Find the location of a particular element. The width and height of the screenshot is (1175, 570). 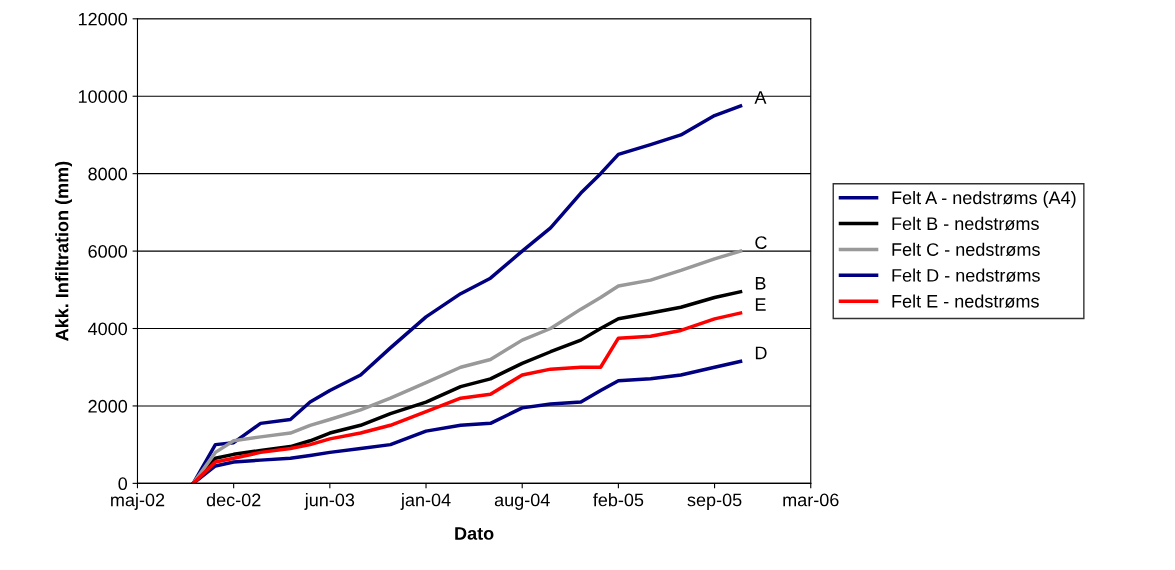

legend-label: Felt E - nedstrøms is located at coordinates (965, 301).